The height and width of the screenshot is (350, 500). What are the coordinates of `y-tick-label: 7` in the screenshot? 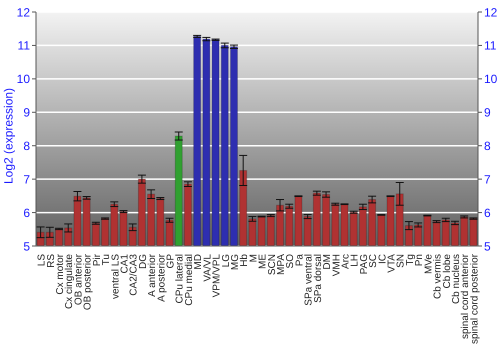 It's located at (26, 179).